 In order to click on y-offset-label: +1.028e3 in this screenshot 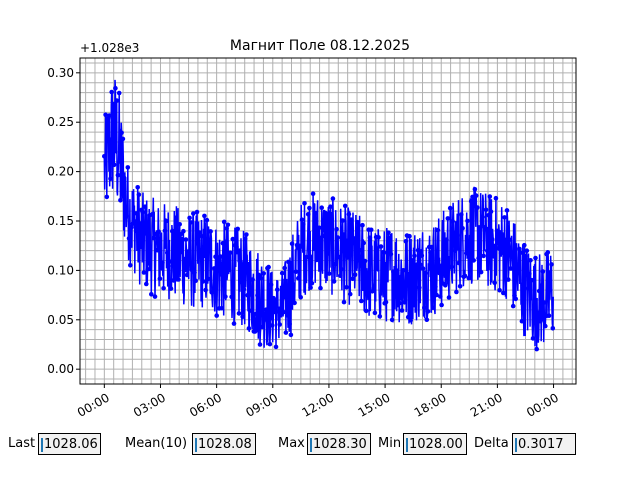, I will do `click(109, 48)`.